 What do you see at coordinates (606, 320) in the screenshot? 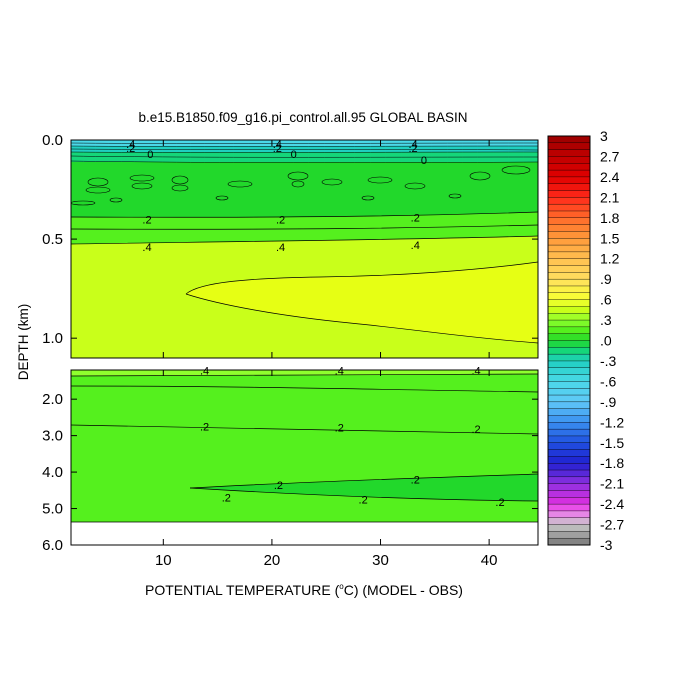
I see `colorbar-label: .3` at bounding box center [606, 320].